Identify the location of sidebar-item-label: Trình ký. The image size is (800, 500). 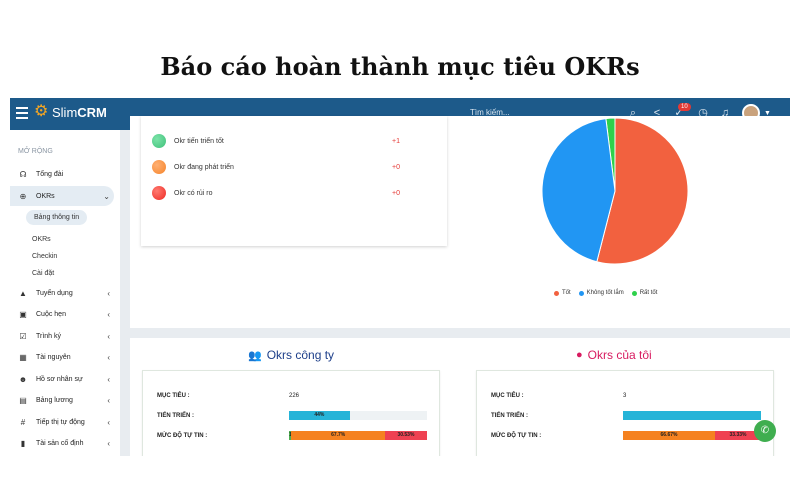
(49, 336).